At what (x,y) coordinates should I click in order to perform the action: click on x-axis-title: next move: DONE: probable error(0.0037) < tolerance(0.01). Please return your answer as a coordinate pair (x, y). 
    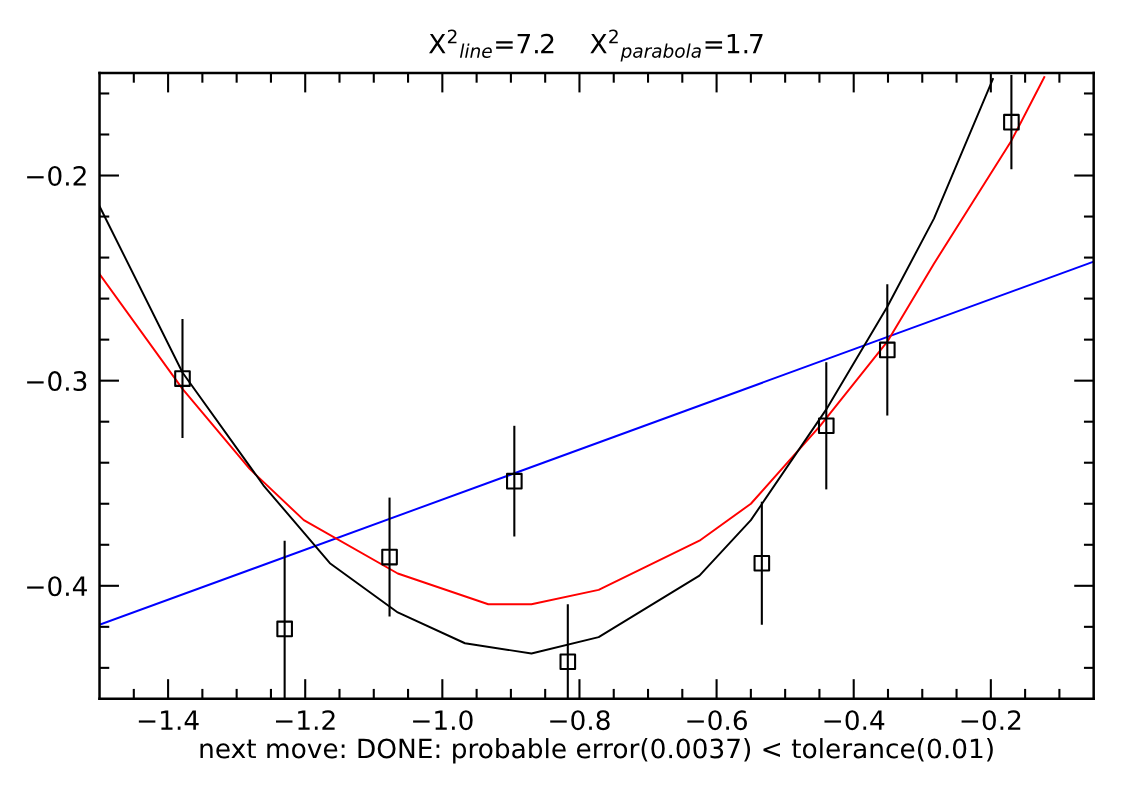
    Looking at the image, I should click on (596, 751).